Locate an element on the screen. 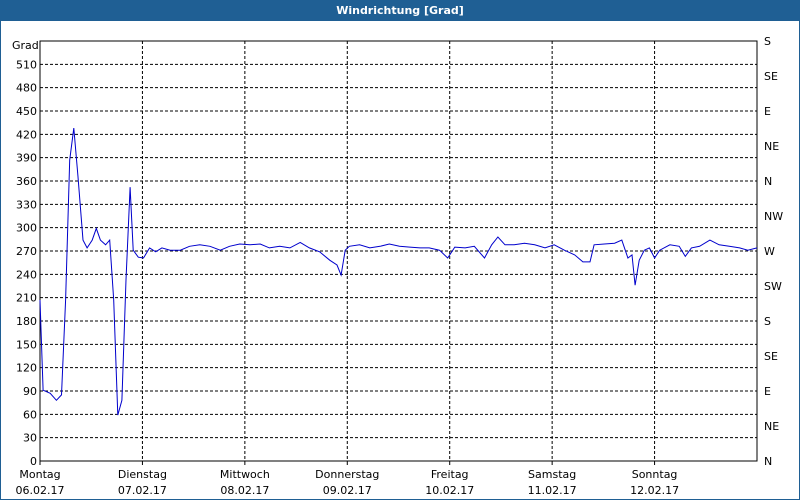 This screenshot has width=800, height=504. x-tick-label: 08.02.17 is located at coordinates (244, 490).